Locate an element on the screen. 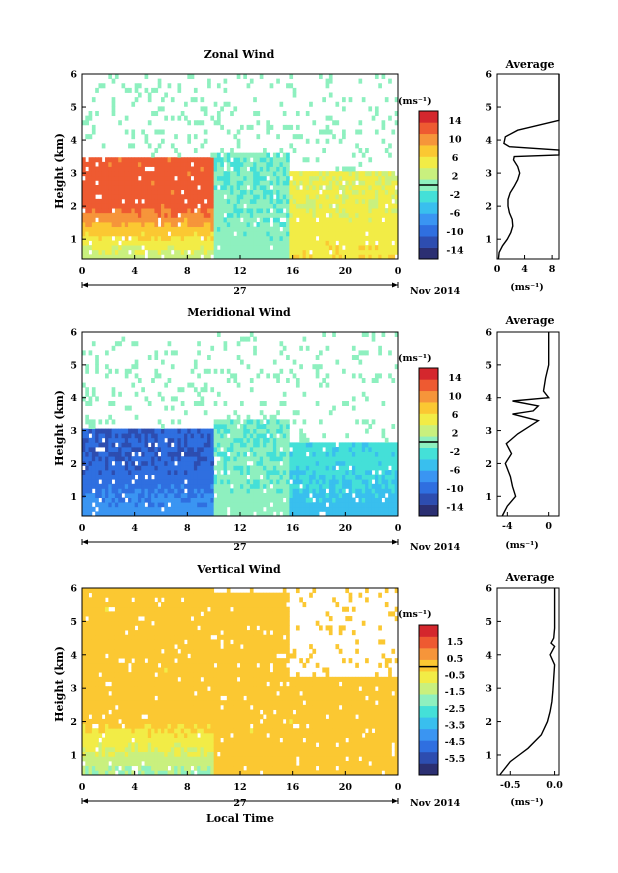 This screenshot has height=873, width=618. x-tick-label: 0 is located at coordinates (398, 528).